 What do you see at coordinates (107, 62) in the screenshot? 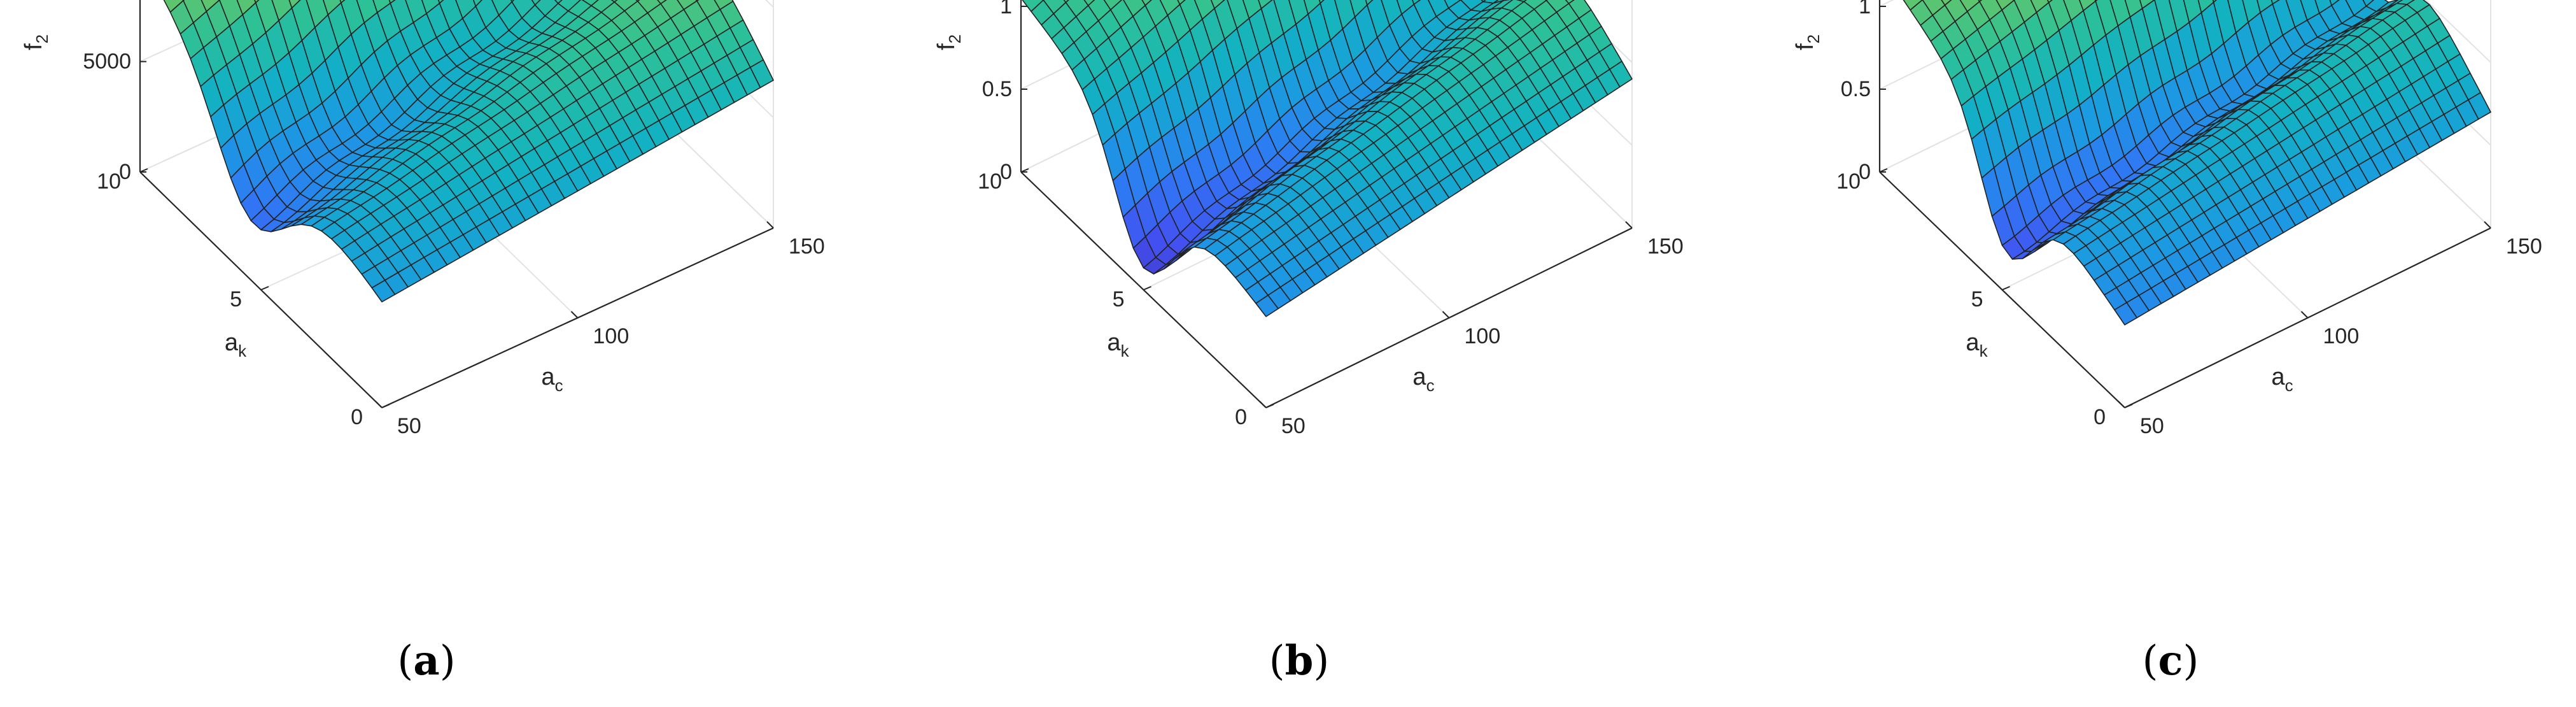
I see `z-tick-label: 5000` at bounding box center [107, 62].